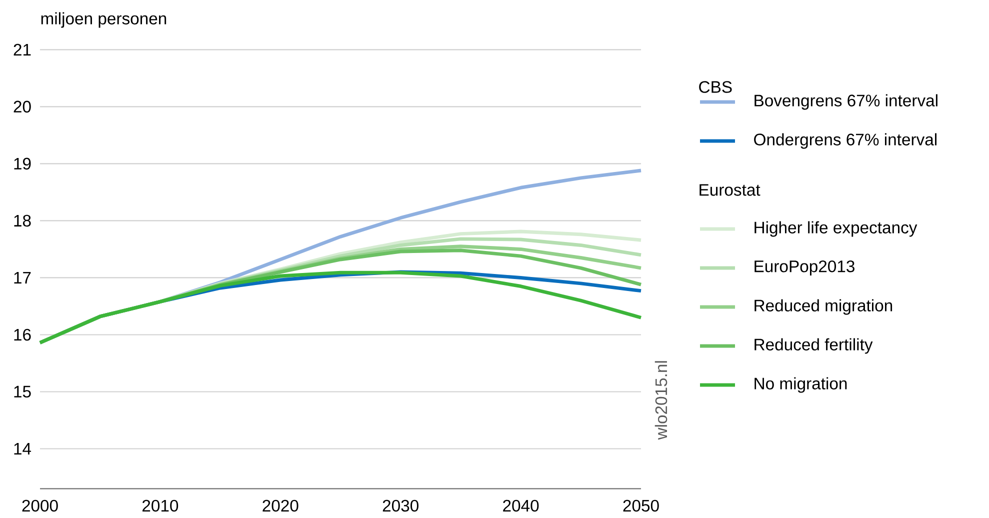 The height and width of the screenshot is (518, 989). I want to click on legend-title: CBS, so click(715, 87).